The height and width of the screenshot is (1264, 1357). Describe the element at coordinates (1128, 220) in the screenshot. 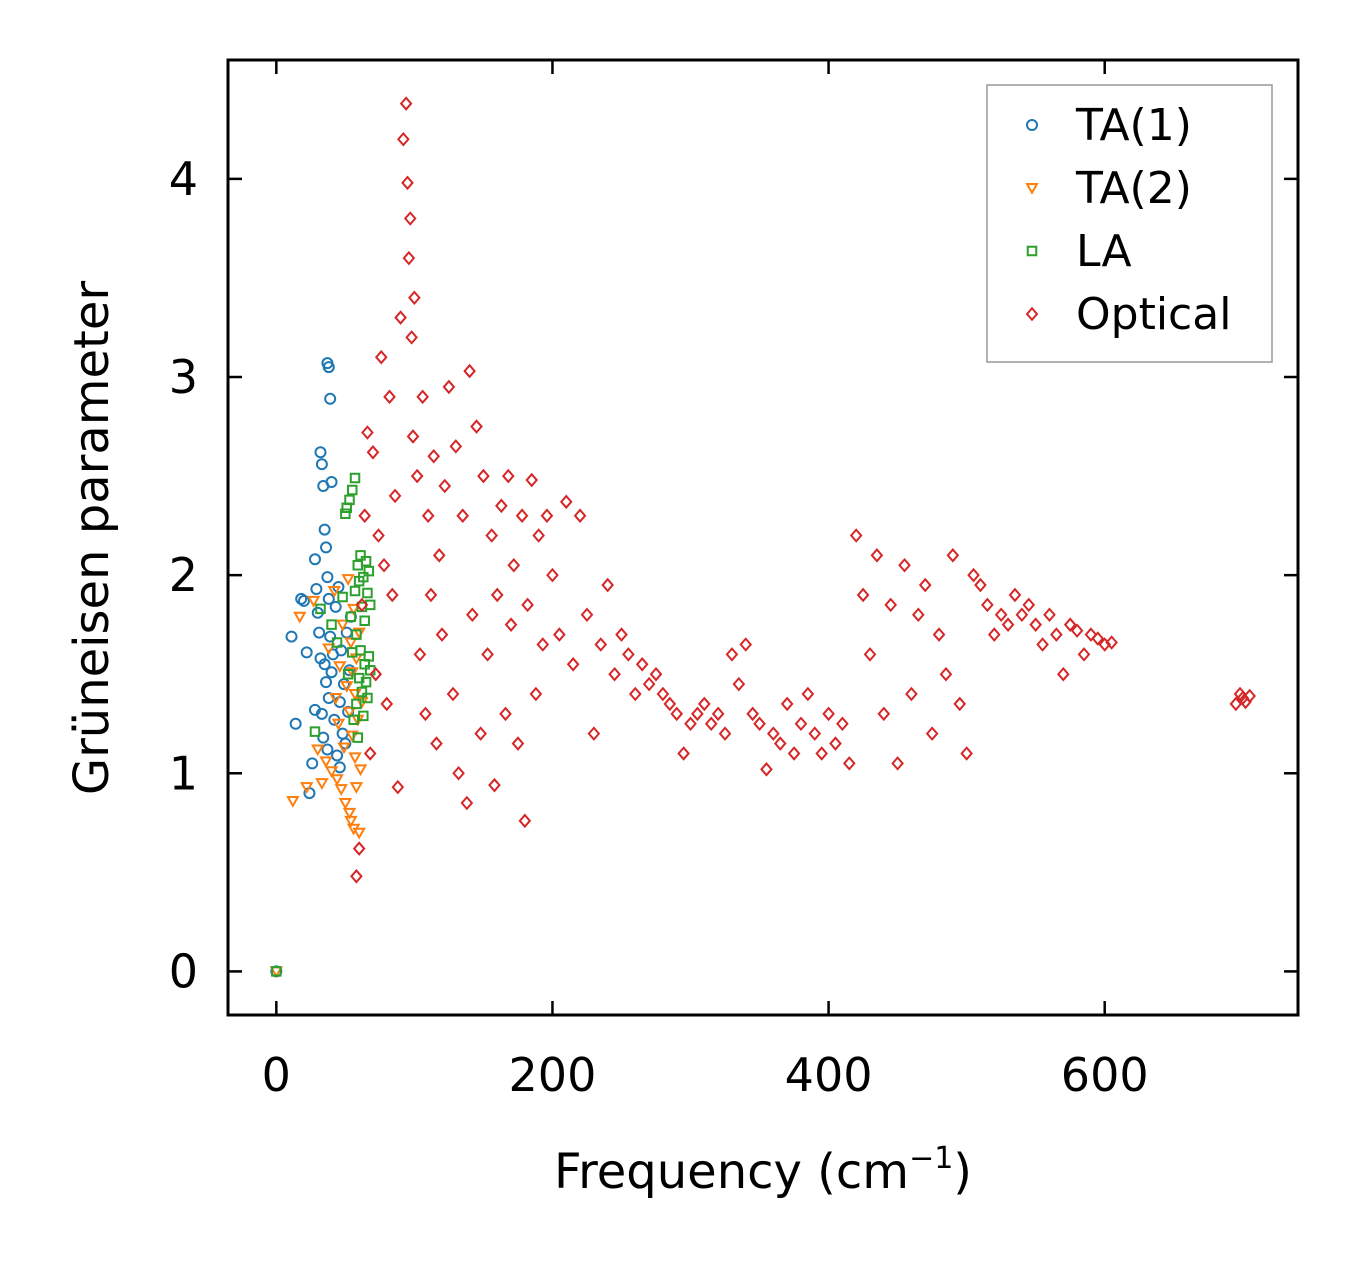

I see `legend-items: TA(1) TA(2) LA Optical` at that location.